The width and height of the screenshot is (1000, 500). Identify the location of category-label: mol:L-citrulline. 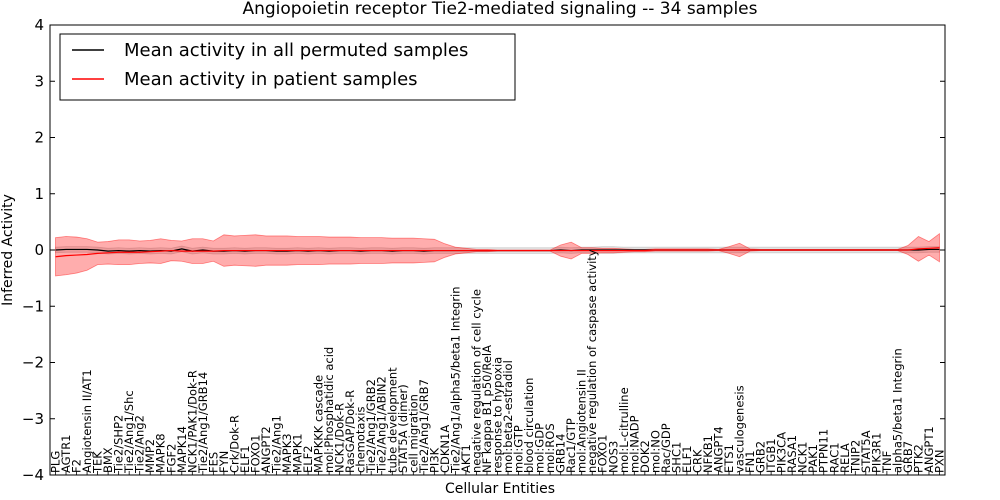
(624, 430).